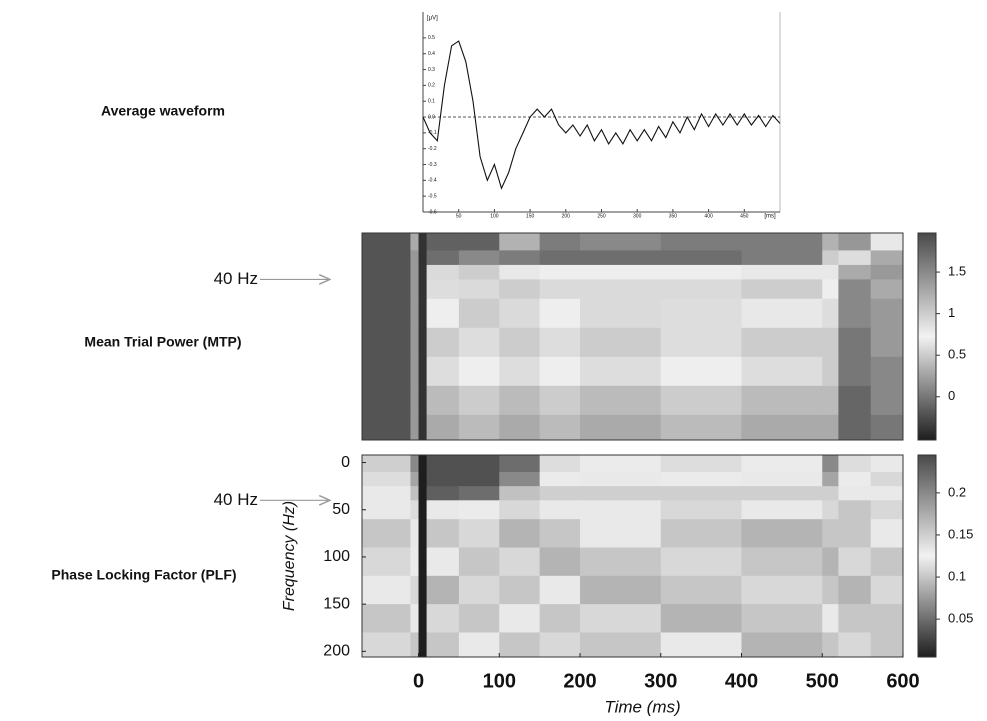  I want to click on y-axis-label: Frequency (Hz), so click(289, 556).